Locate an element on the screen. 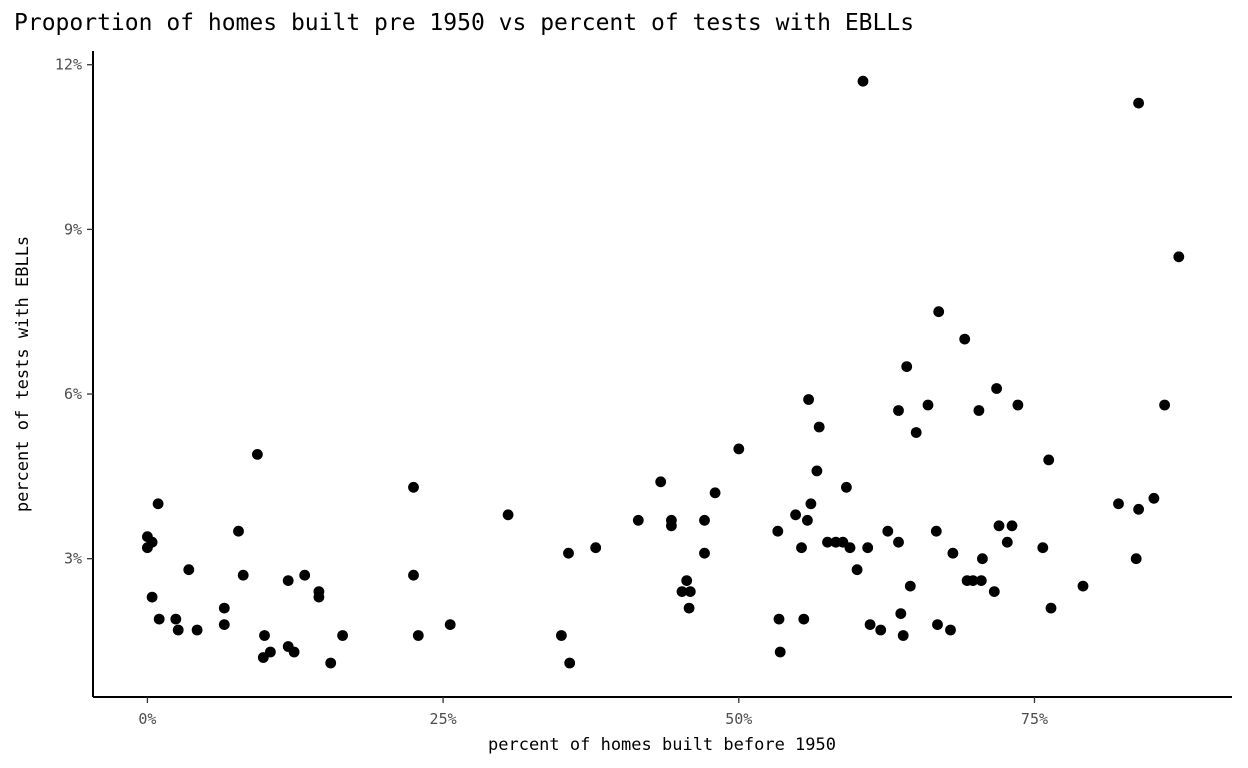 This screenshot has width=1248, height=768. y-tick-label: 9% is located at coordinates (73, 229).